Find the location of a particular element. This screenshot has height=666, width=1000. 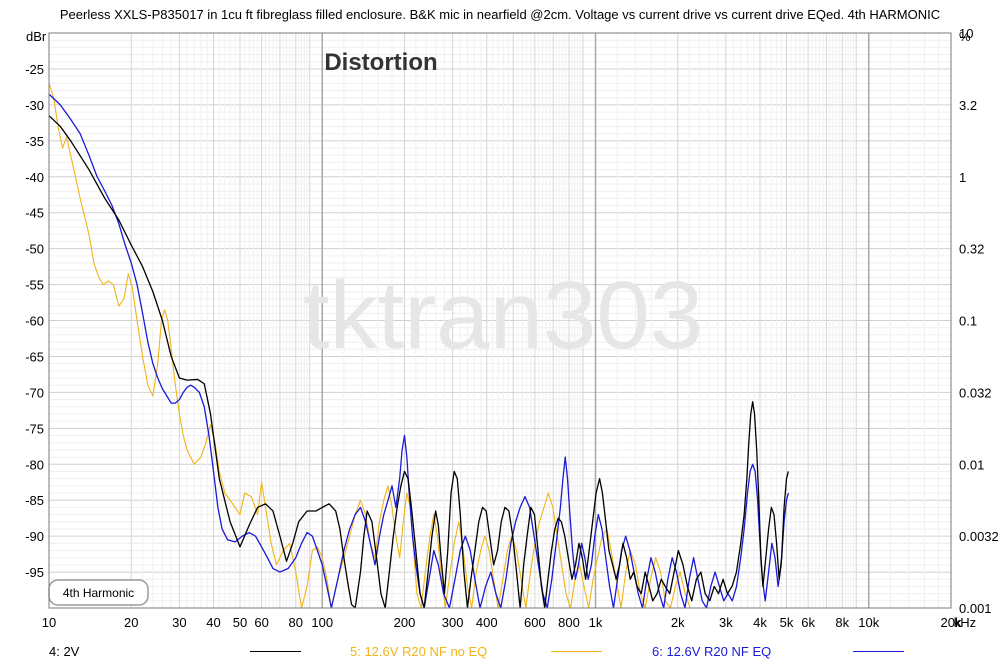

y-left-tick-label: -40 is located at coordinates (34, 177).